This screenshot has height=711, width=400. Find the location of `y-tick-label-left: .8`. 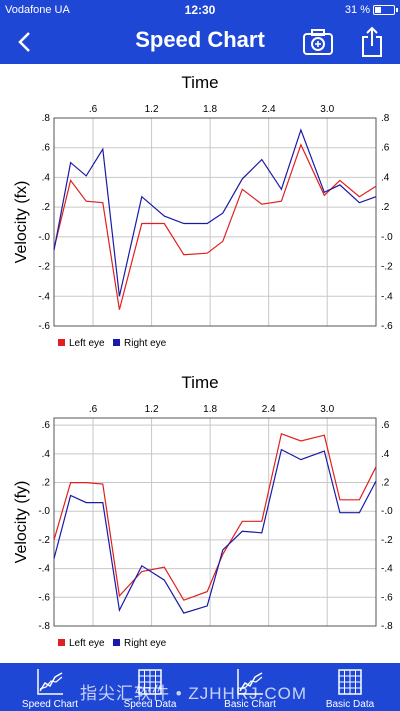

y-tick-label-left: .8 is located at coordinates (46, 118).